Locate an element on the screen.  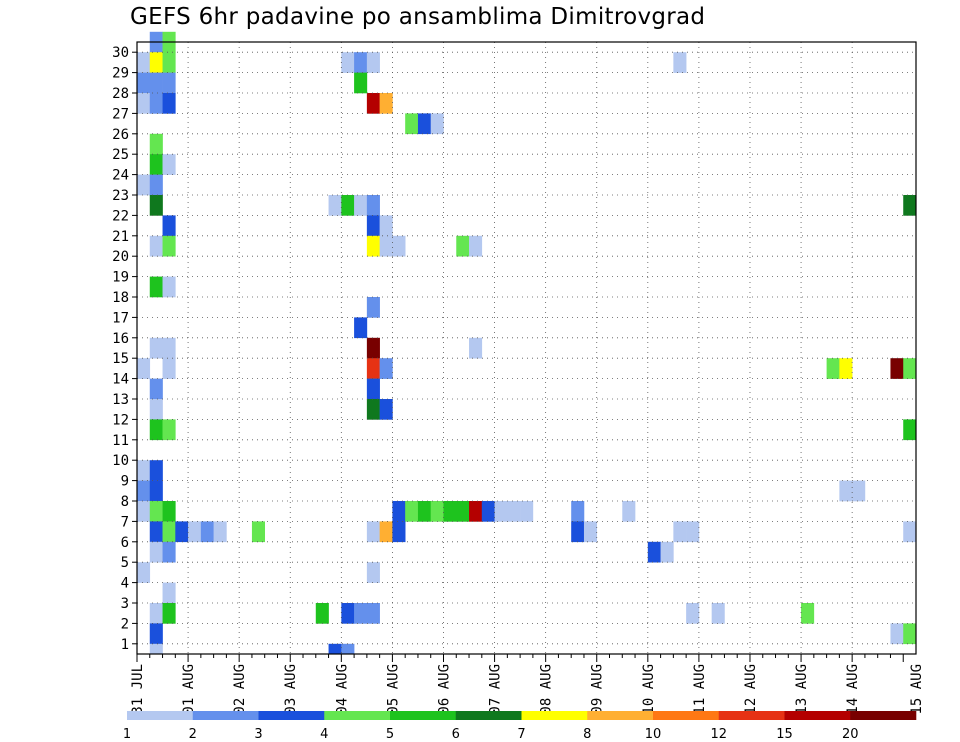
y-tick-label: 12 is located at coordinates (120, 420).